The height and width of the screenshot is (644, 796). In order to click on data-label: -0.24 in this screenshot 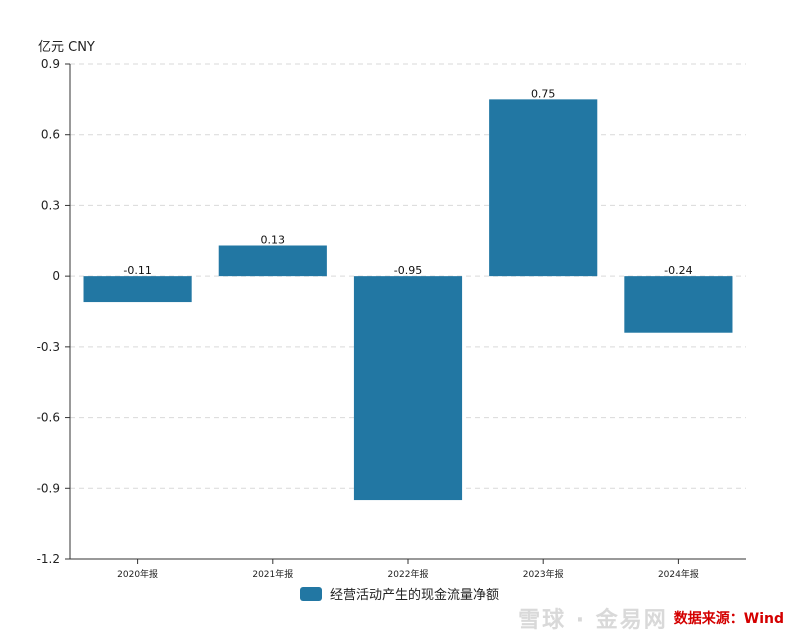, I will do `click(678, 270)`.